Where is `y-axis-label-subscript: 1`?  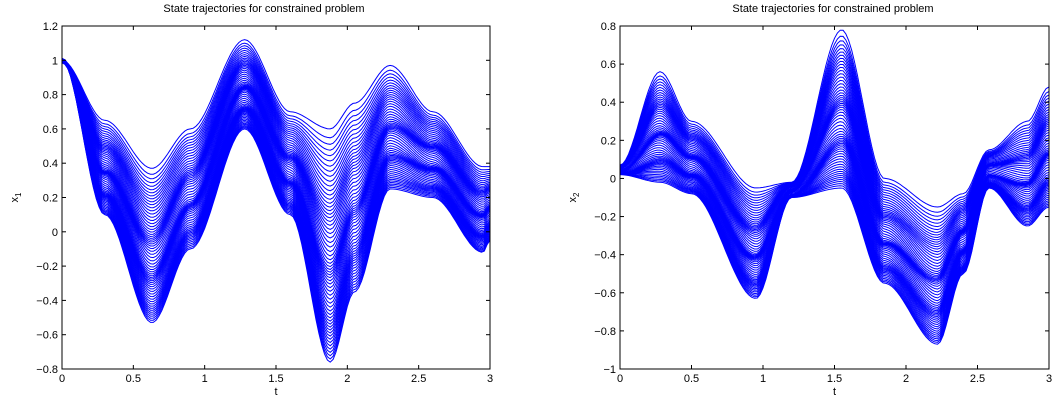
y-axis-label-subscript: 1 is located at coordinates (18, 194).